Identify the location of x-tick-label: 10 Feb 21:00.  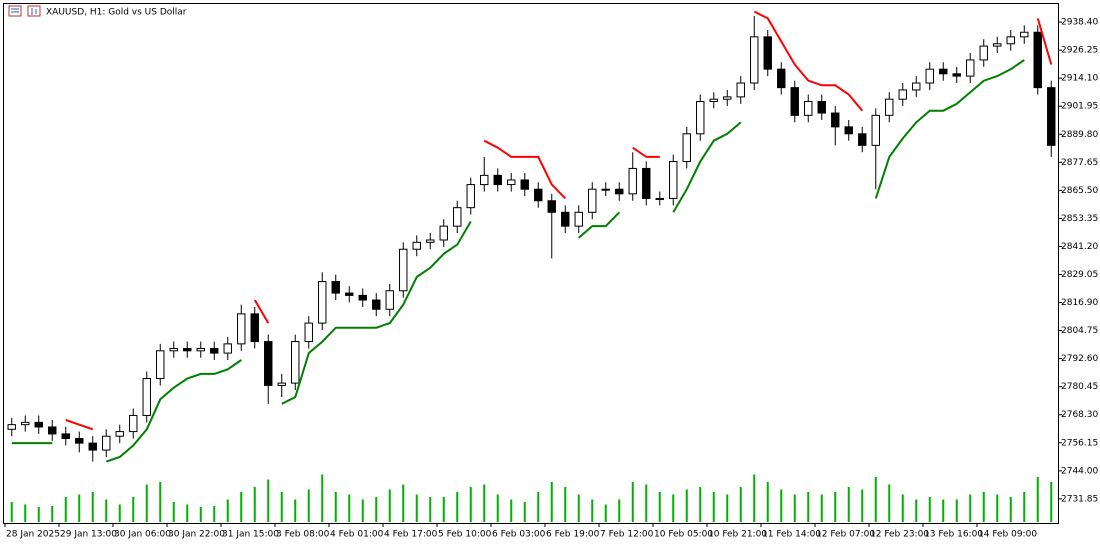
(737, 535).